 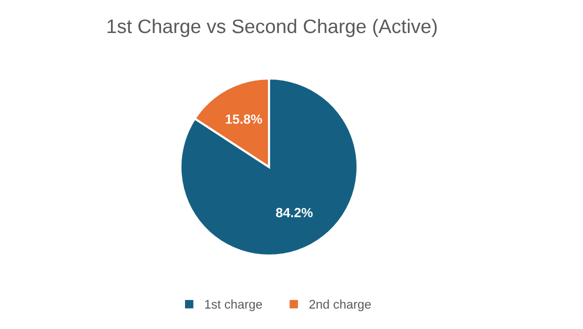 What do you see at coordinates (272, 28) in the screenshot?
I see `chart-title: 1st Charge vs Second Charge (Active)` at bounding box center [272, 28].